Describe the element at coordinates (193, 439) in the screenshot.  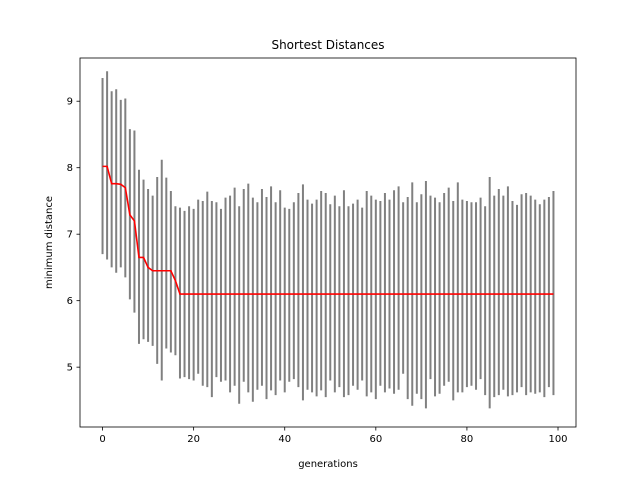
I see `x-tick-label: 20` at that location.